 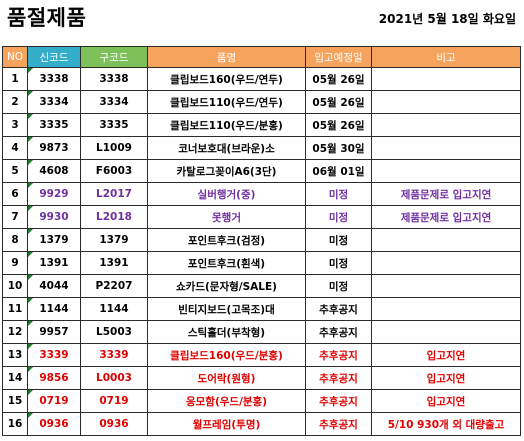 I want to click on table-row: 9 1391 1391 포인트후크(흰색) 미정, so click(x=261, y=263).